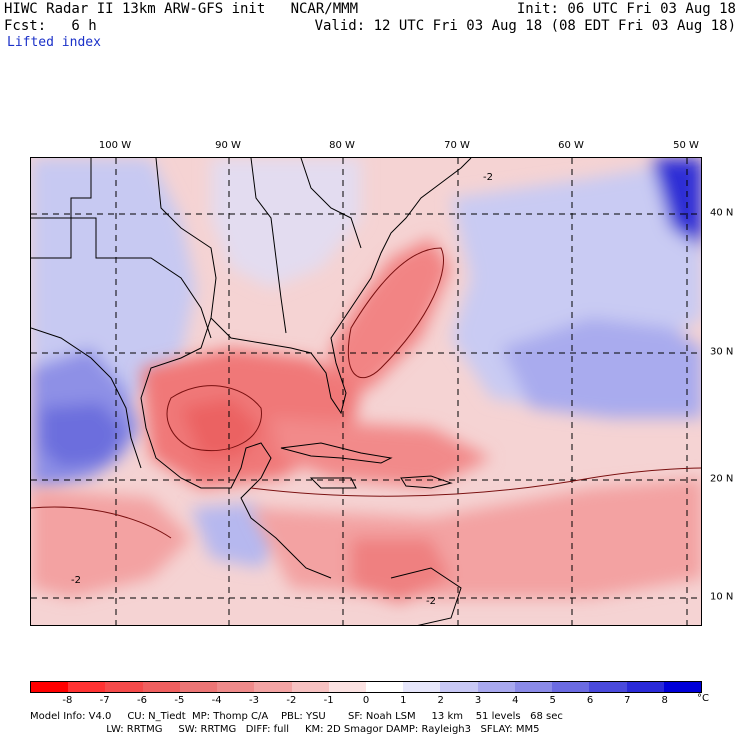 Image resolution: width=740 pixels, height=740 pixels. Describe the element at coordinates (590, 700) in the screenshot. I see `colorbar-tick-label: 6` at that location.